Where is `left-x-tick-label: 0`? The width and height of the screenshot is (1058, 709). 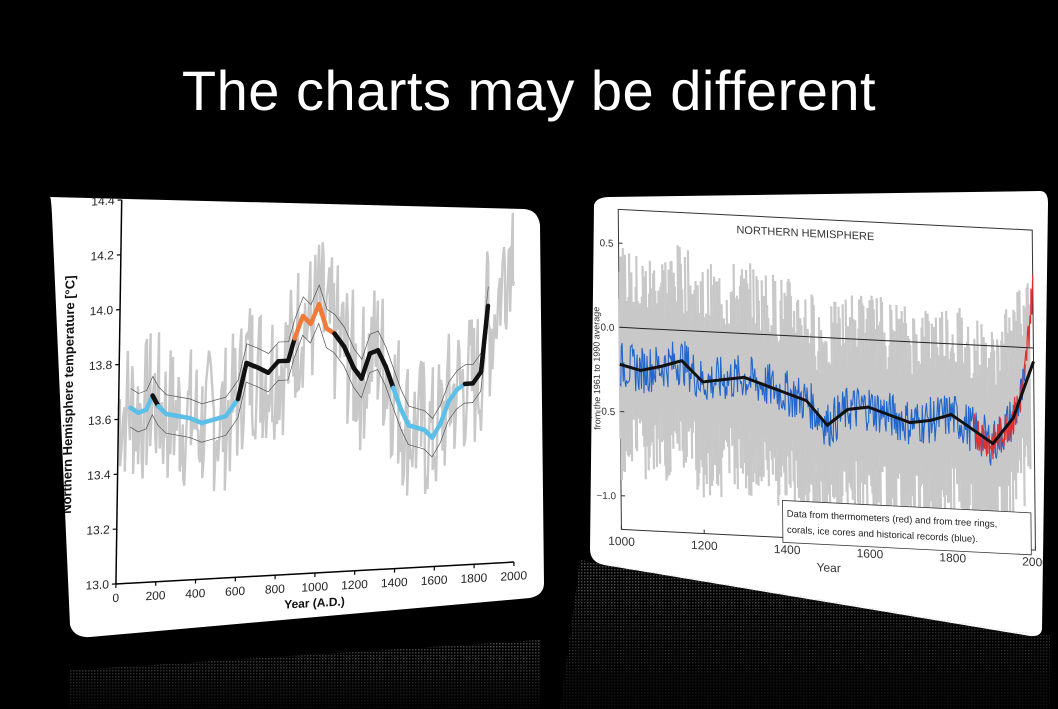 left-x-tick-label: 0 is located at coordinates (115, 598).